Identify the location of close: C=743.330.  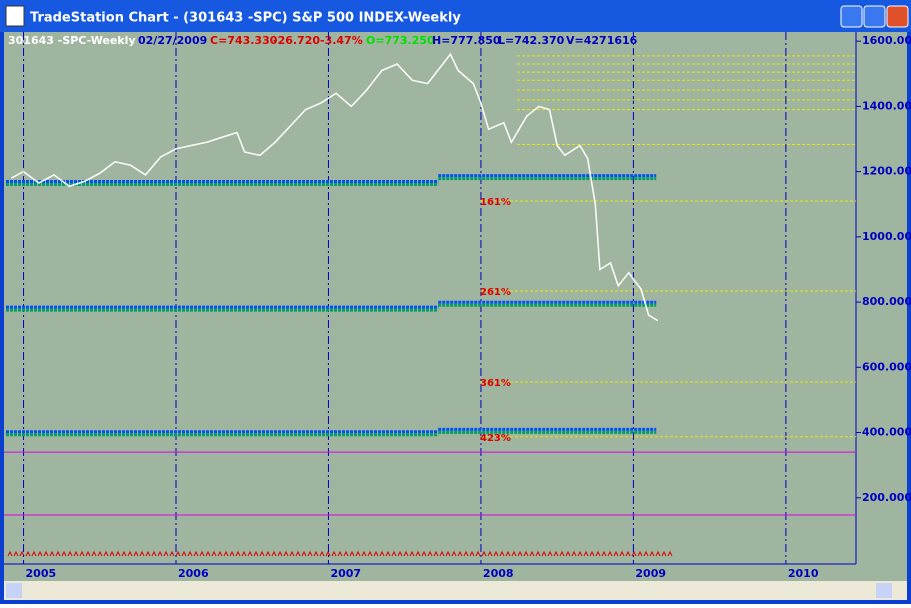
(244, 40).